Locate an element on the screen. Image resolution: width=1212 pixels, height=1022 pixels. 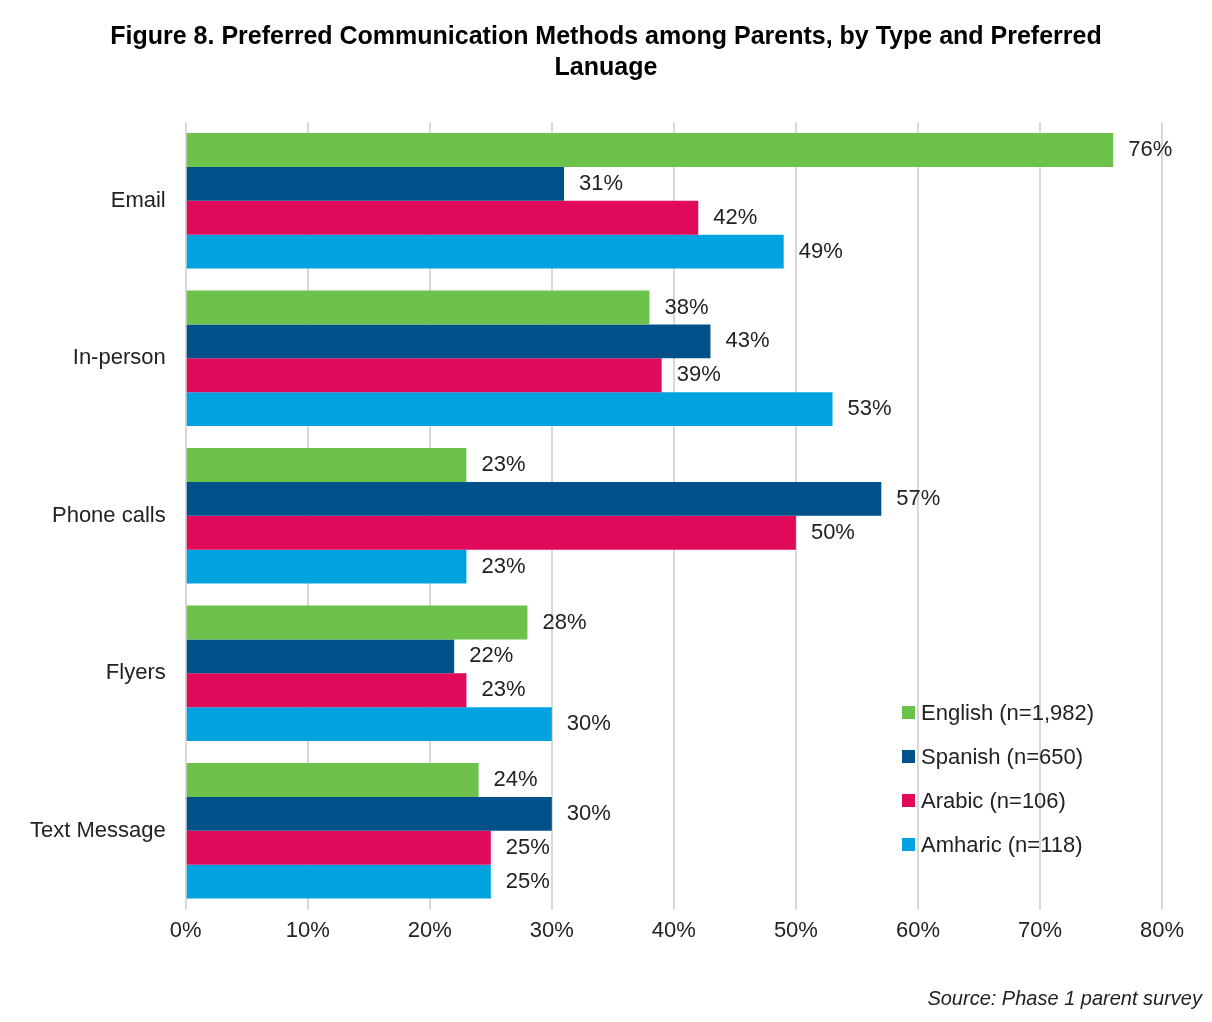
data-label: 53% is located at coordinates (869, 408).